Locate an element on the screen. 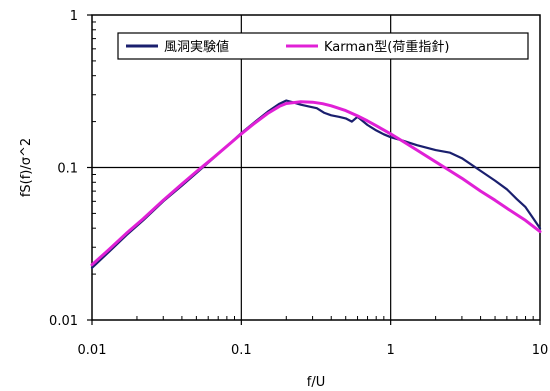 The height and width of the screenshot is (391, 550). legend-box is located at coordinates (323, 46).